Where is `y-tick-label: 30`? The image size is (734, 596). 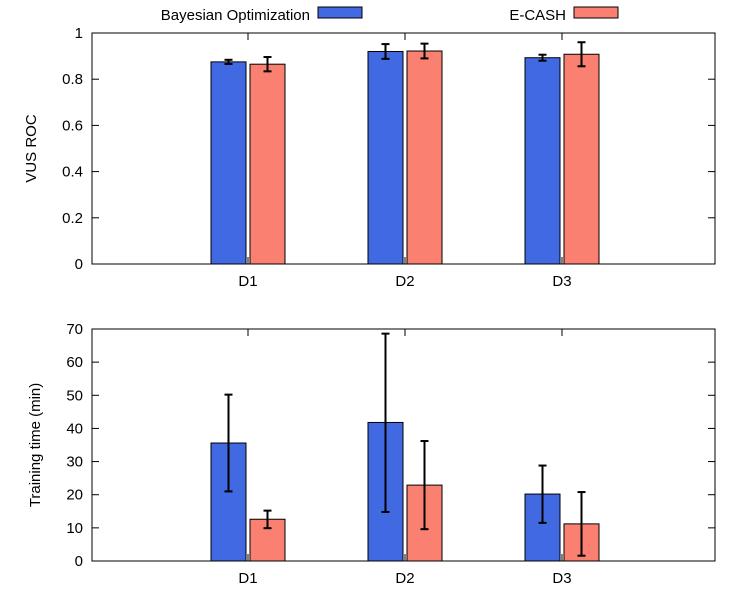 y-tick-label: 30 is located at coordinates (74, 462).